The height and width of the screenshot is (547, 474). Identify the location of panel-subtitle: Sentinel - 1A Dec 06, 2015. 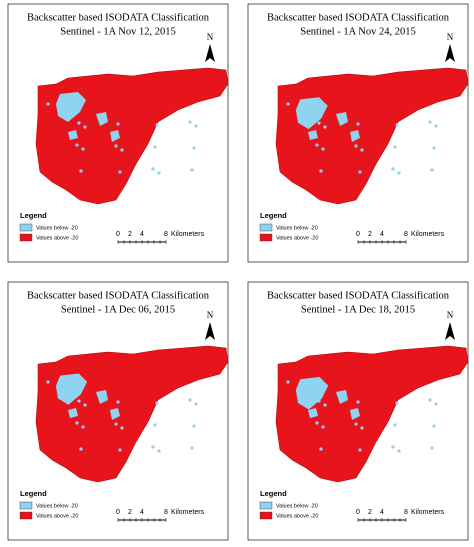
(118, 309).